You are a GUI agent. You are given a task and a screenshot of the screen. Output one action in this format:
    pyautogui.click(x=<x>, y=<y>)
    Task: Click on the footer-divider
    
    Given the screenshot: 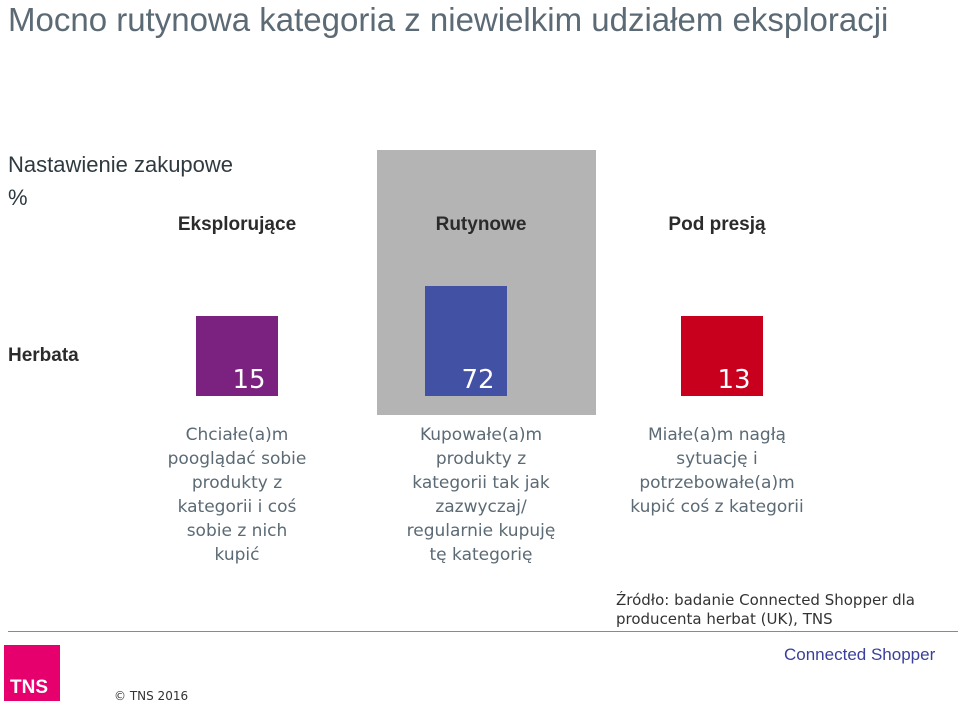 What is the action you would take?
    pyautogui.click(x=483, y=631)
    